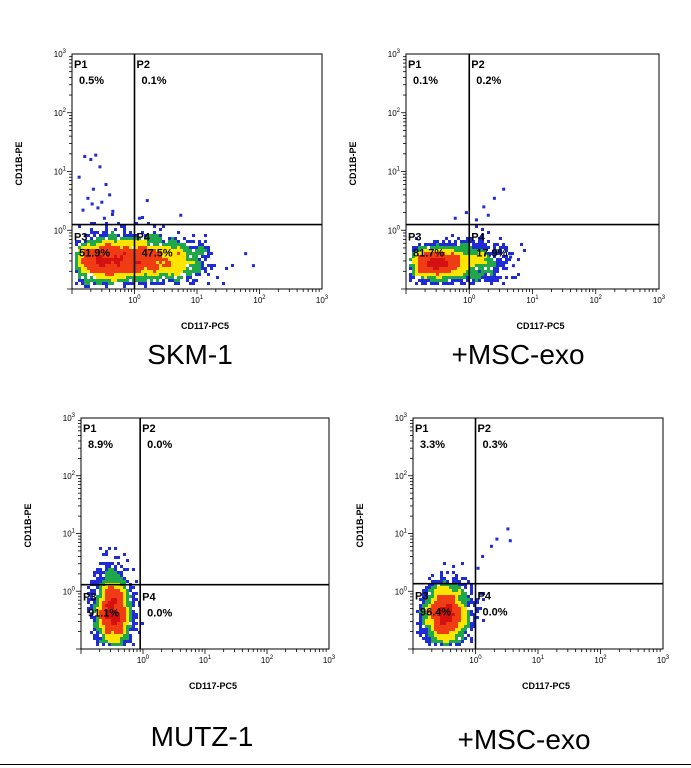 The height and width of the screenshot is (768, 691). Describe the element at coordinates (394, 113) in the screenshot. I see `y-tick-label: 10²` at that location.